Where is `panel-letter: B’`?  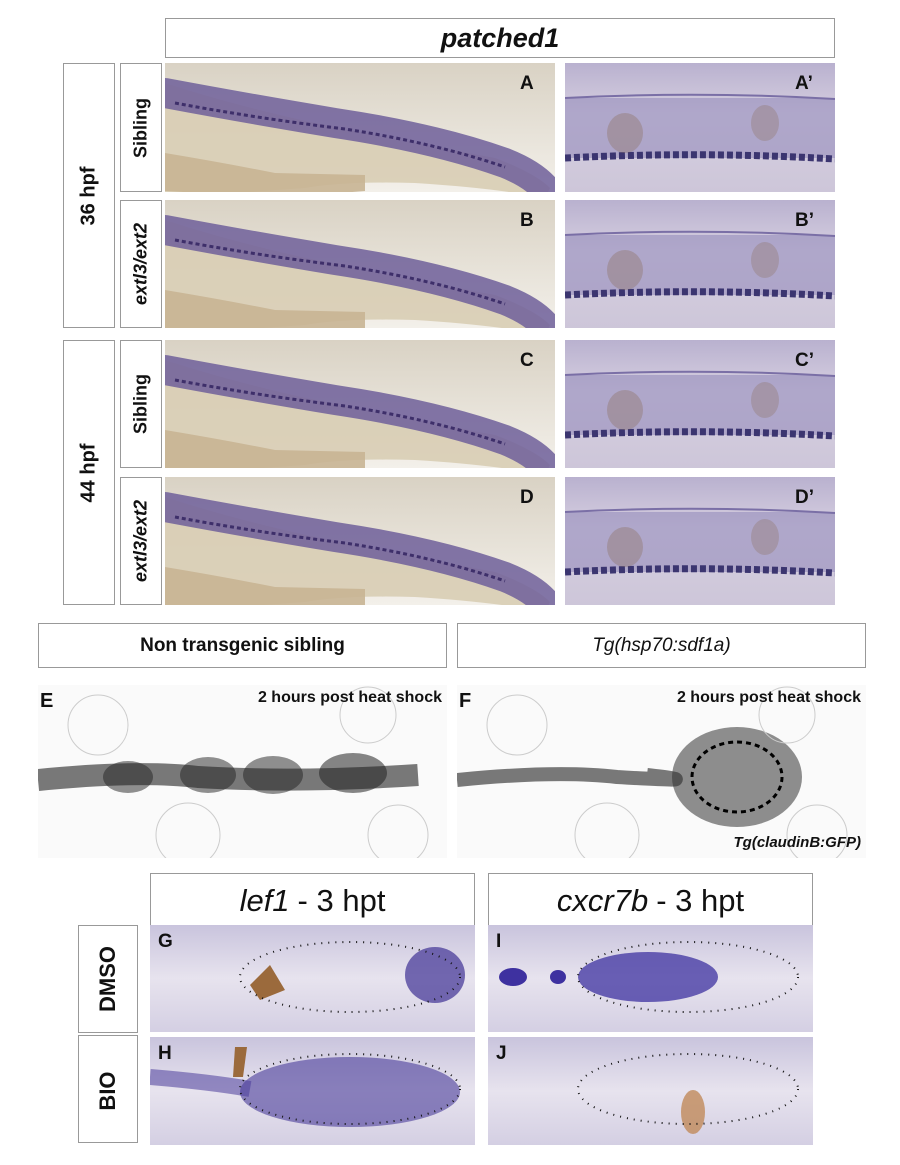 panel-letter: B’ is located at coordinates (804, 220).